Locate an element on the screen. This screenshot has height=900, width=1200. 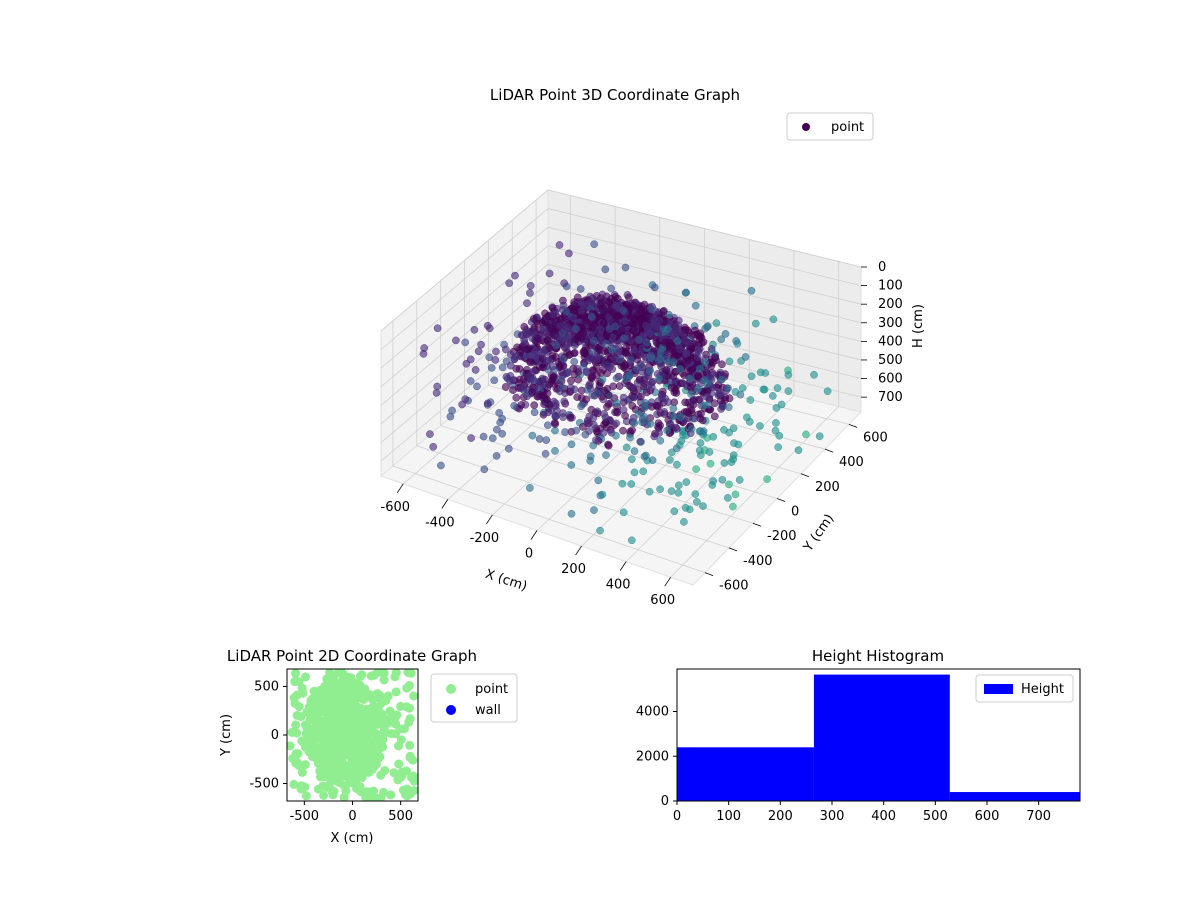
z-tick-label: 400 is located at coordinates (890, 341).